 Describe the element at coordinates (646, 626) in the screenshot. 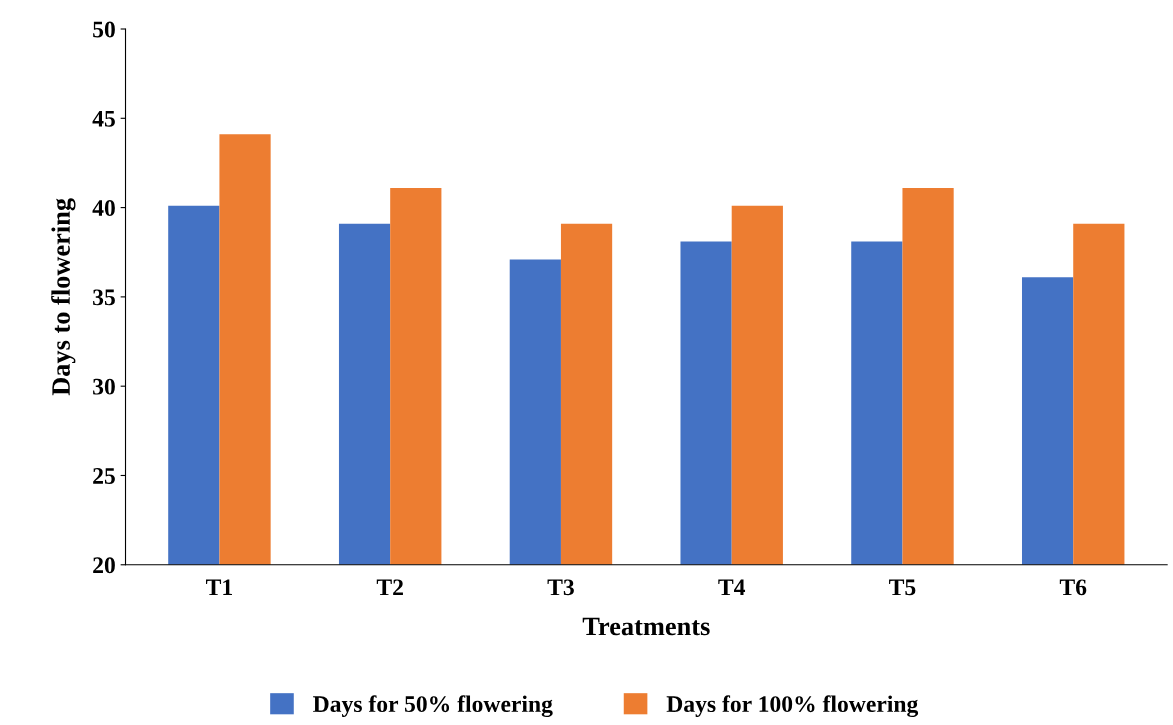

I see `x-axis-title: Treatments` at that location.